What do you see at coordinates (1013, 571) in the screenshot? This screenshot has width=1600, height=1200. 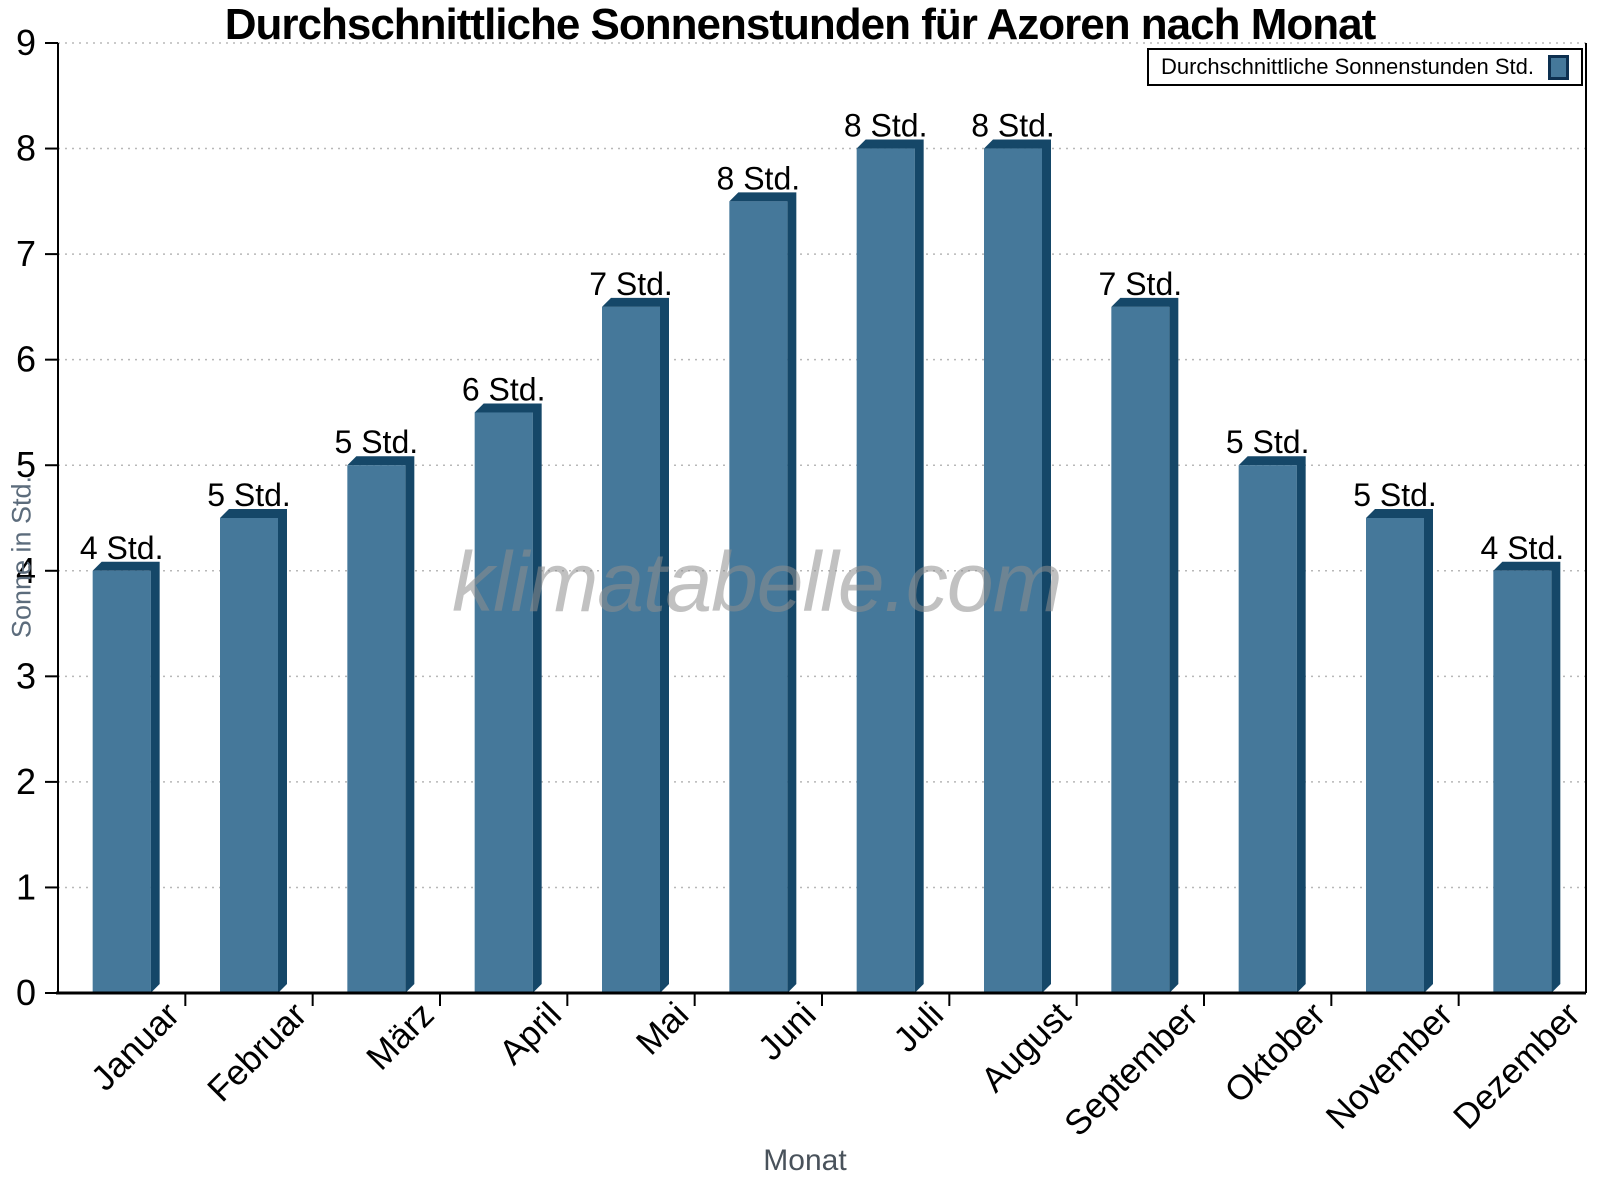 I see `bar-august` at bounding box center [1013, 571].